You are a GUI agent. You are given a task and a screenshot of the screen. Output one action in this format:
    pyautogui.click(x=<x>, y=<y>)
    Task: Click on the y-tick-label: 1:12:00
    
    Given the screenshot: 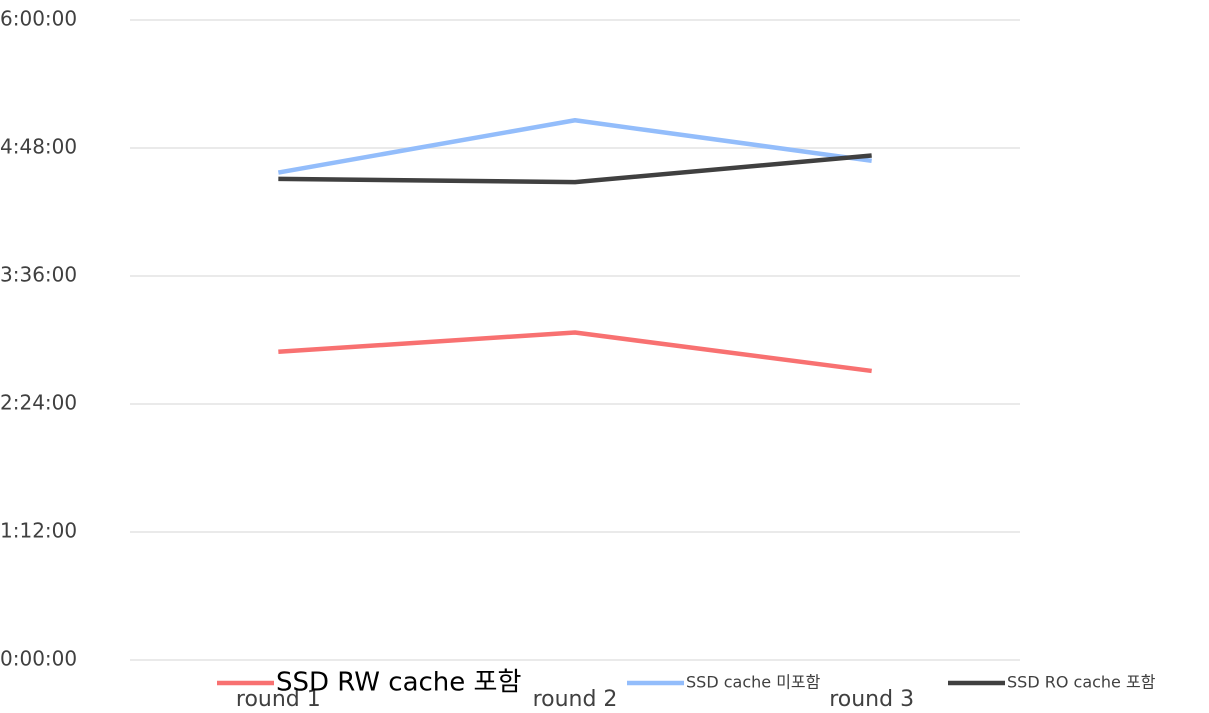 What is the action you would take?
    pyautogui.click(x=38, y=531)
    